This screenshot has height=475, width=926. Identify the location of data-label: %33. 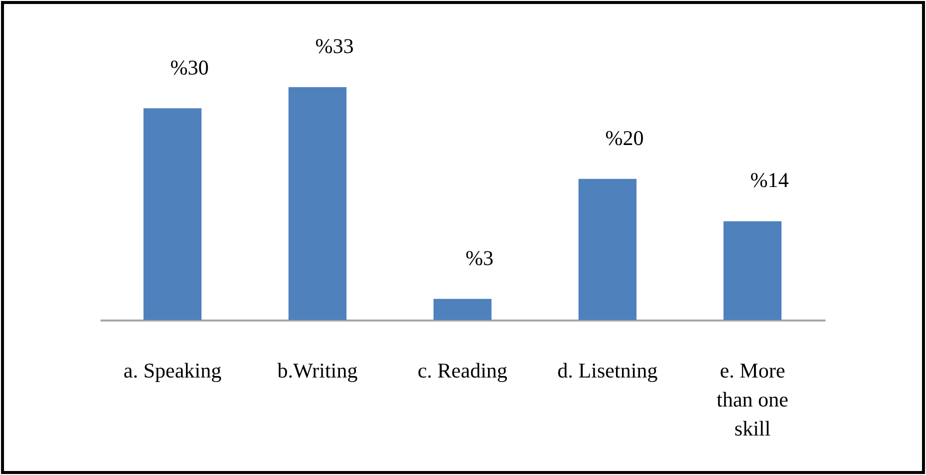
(334, 46).